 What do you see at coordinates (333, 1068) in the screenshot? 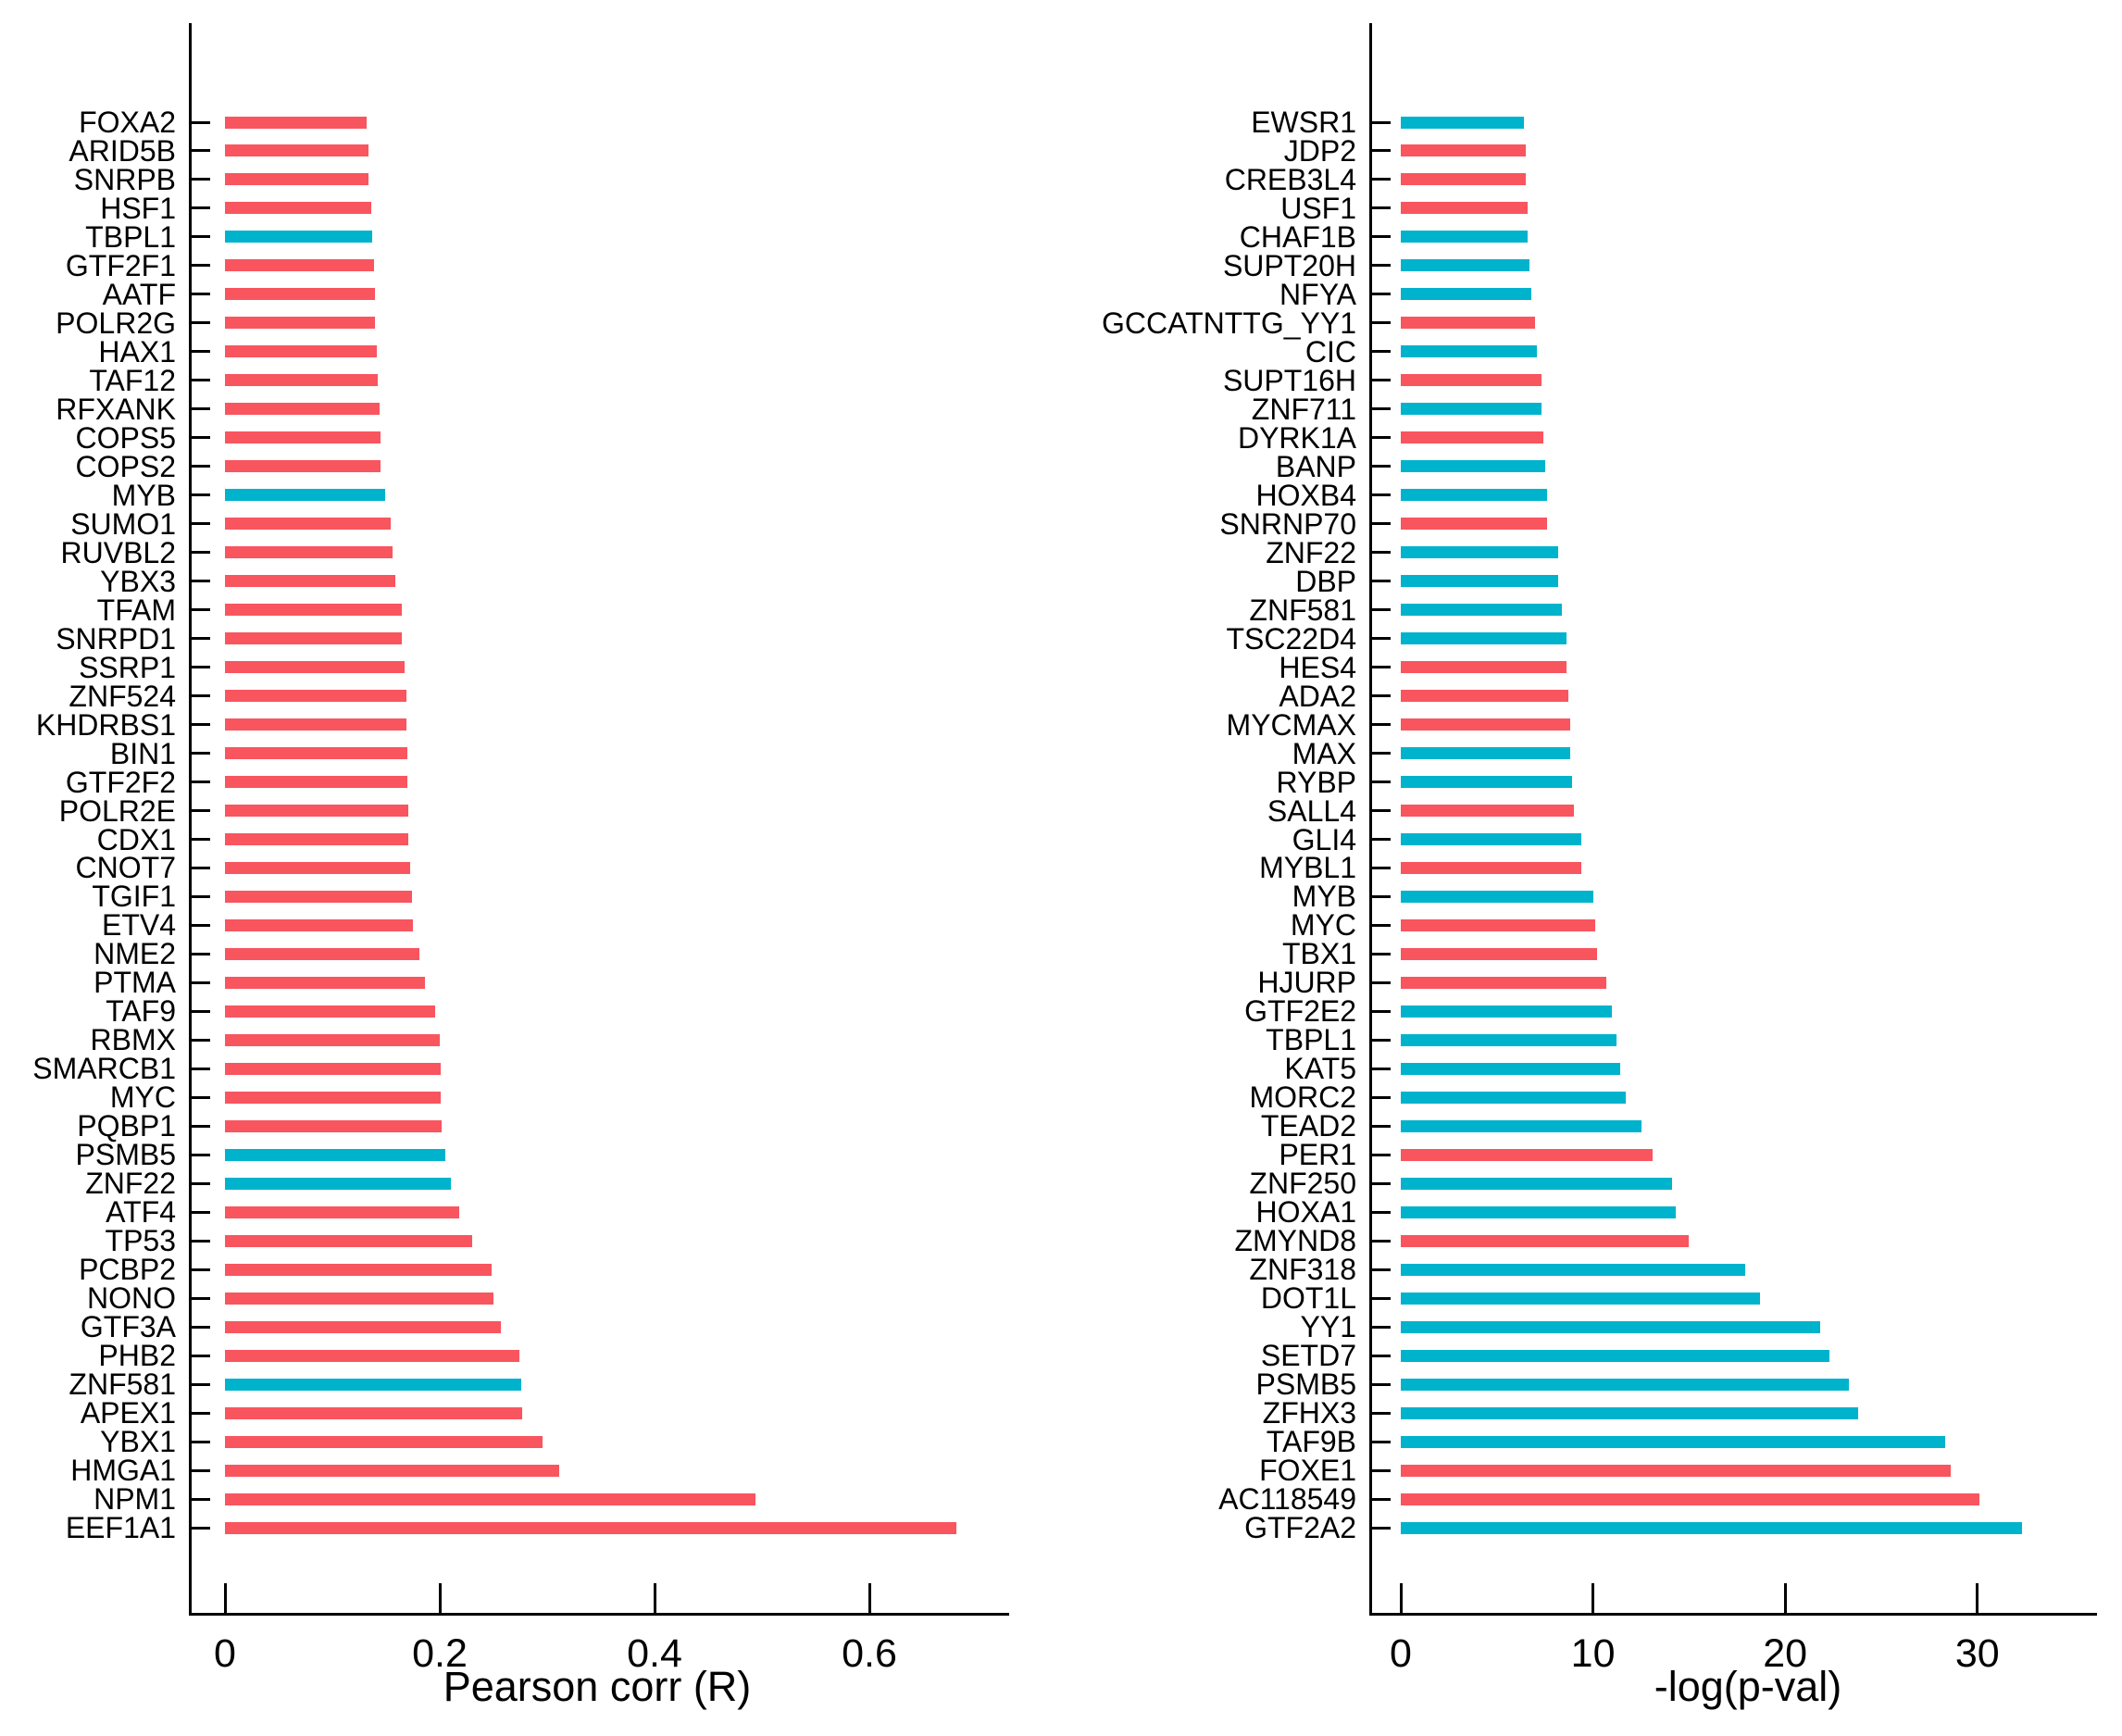
I see `bar-SMARCB1` at bounding box center [333, 1068].